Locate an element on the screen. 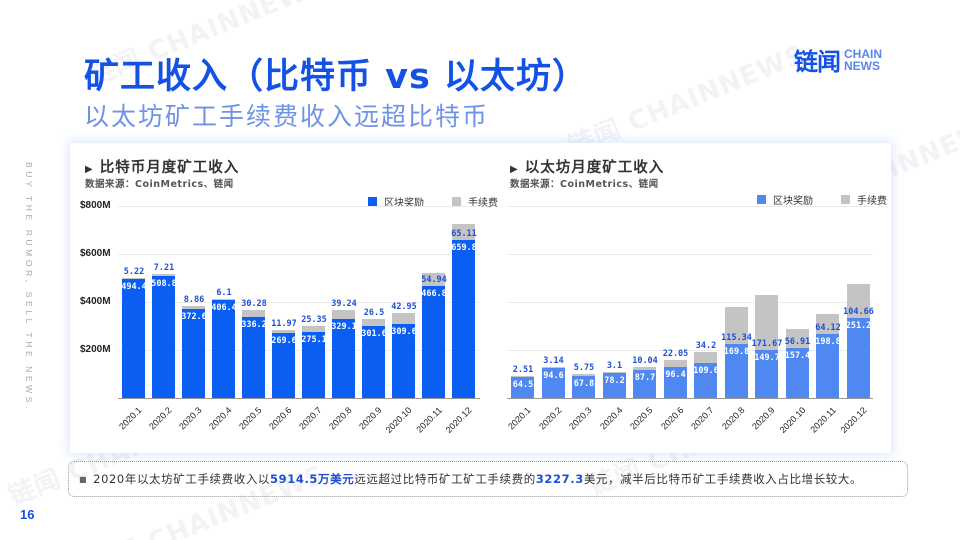  block-reward-value-label: 494.4 is located at coordinates (134, 287).